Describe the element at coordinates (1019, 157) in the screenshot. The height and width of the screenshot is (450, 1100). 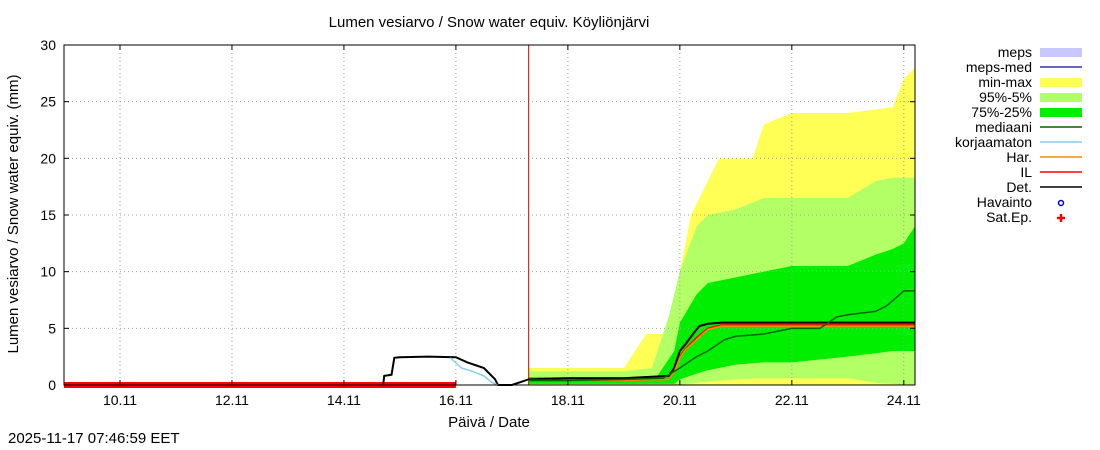
I see `legend-label: Har.` at that location.